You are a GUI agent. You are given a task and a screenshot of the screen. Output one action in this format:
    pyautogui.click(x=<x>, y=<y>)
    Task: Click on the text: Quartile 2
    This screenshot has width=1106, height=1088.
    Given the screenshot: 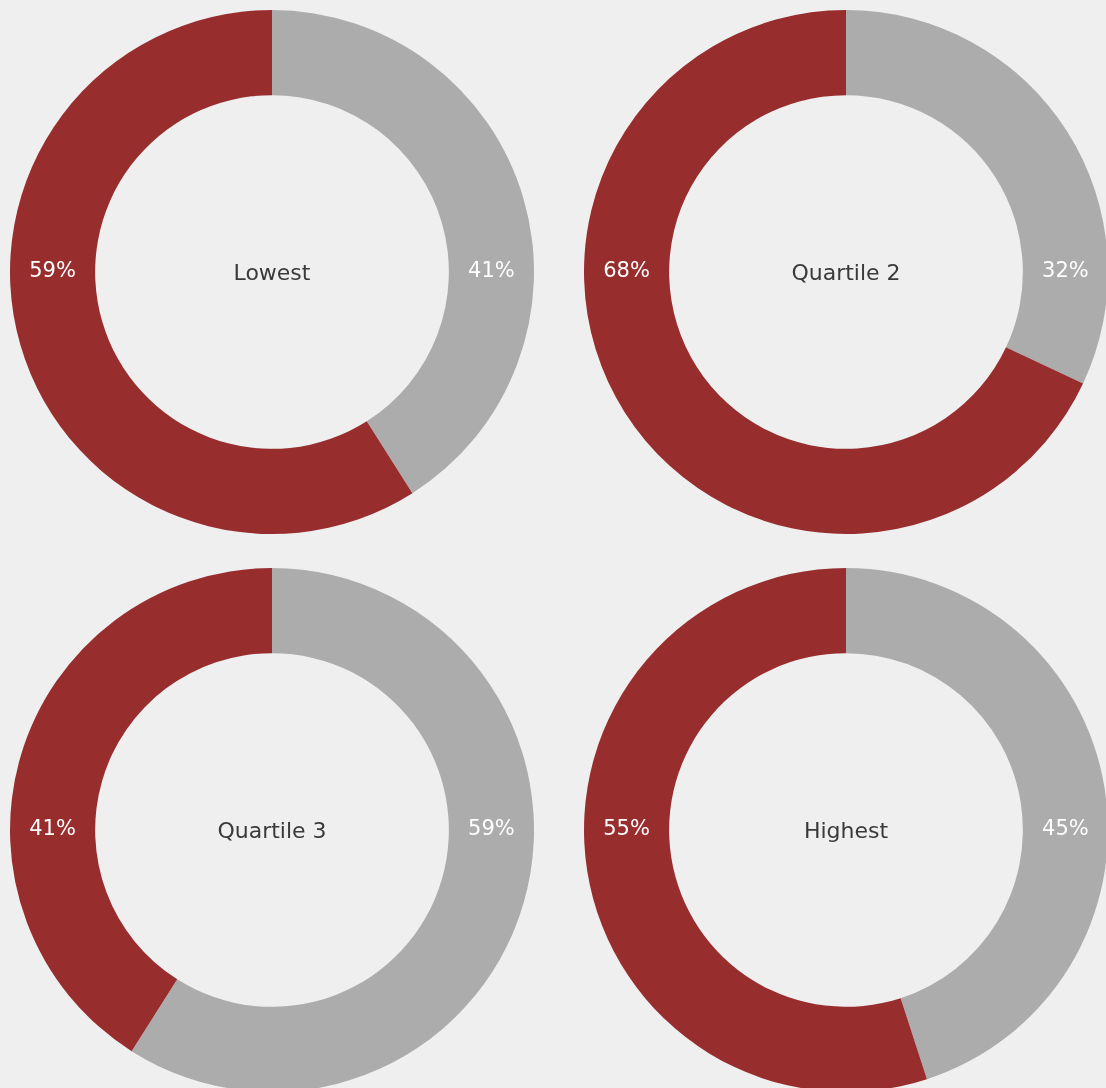 What is the action you would take?
    pyautogui.click(x=846, y=272)
    